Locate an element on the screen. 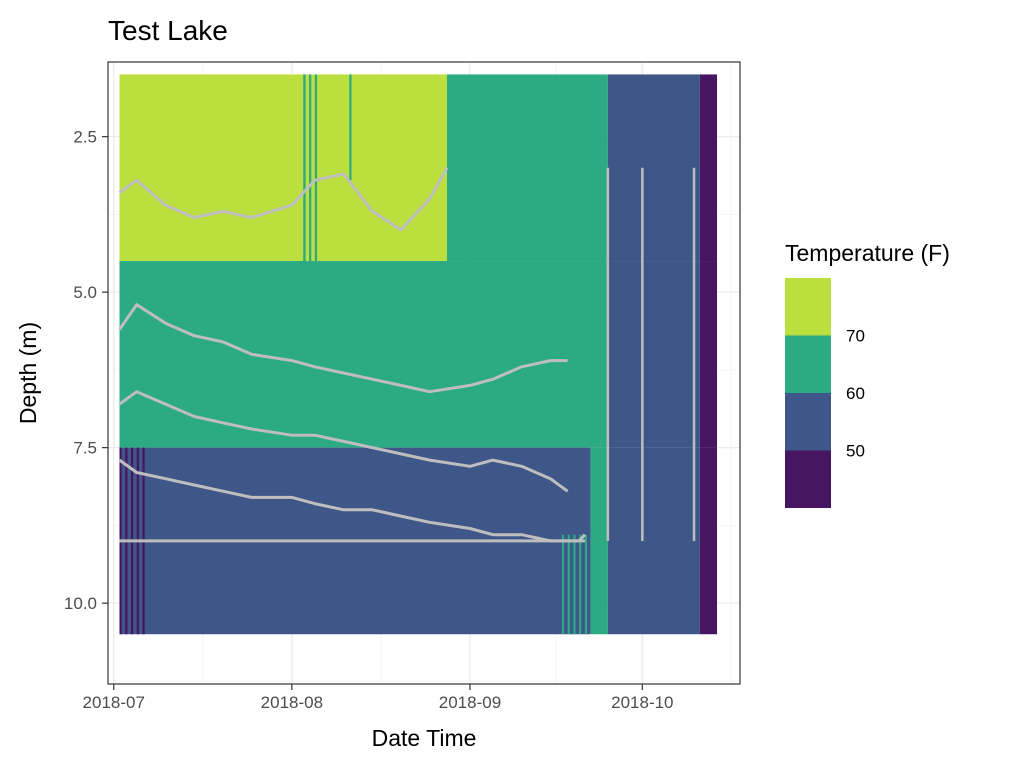 The height and width of the screenshot is (768, 1024). legend-label: 70 is located at coordinates (855, 336).